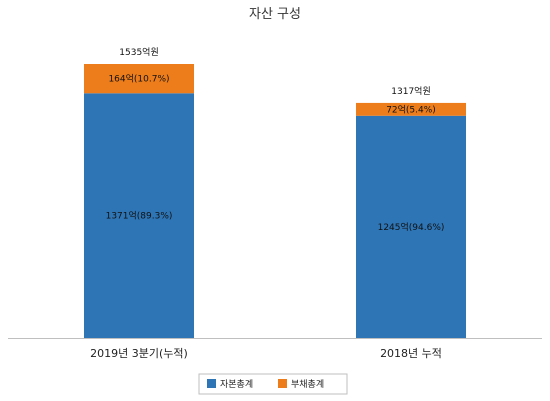  I want to click on bar-total-label: 1535억원, so click(138, 52).